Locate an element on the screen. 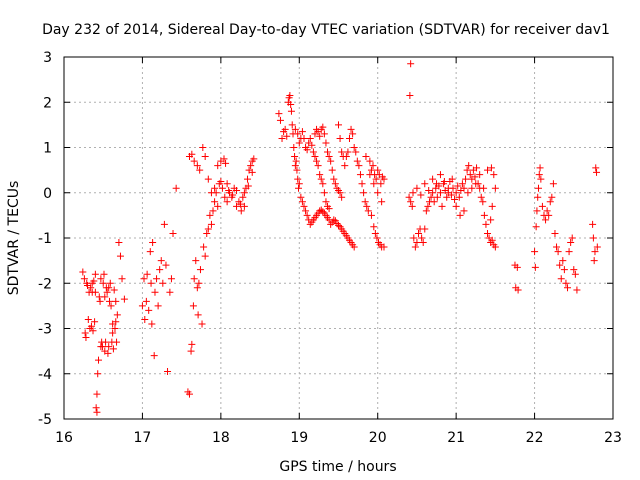 Image resolution: width=640 pixels, height=480 pixels. x-tick-label: 23 is located at coordinates (613, 438).